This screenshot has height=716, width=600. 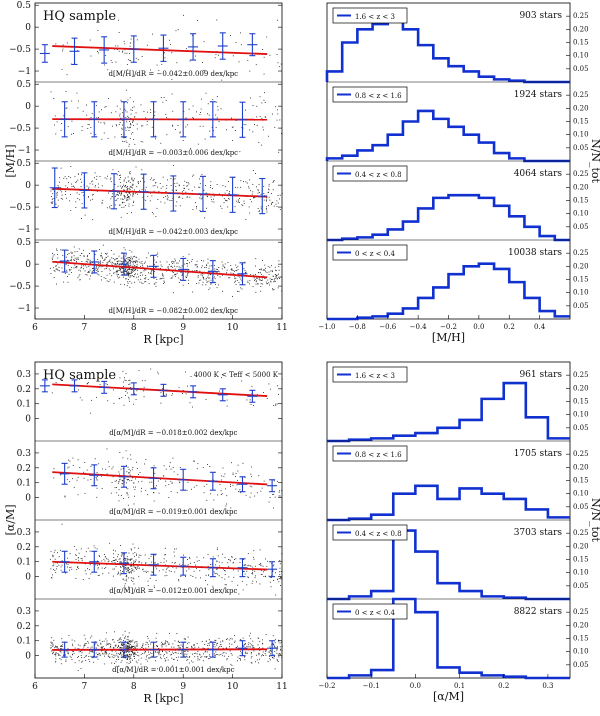 What do you see at coordinates (24, 151) in the screenshot?
I see `y-tick-label: −1` at bounding box center [24, 151].